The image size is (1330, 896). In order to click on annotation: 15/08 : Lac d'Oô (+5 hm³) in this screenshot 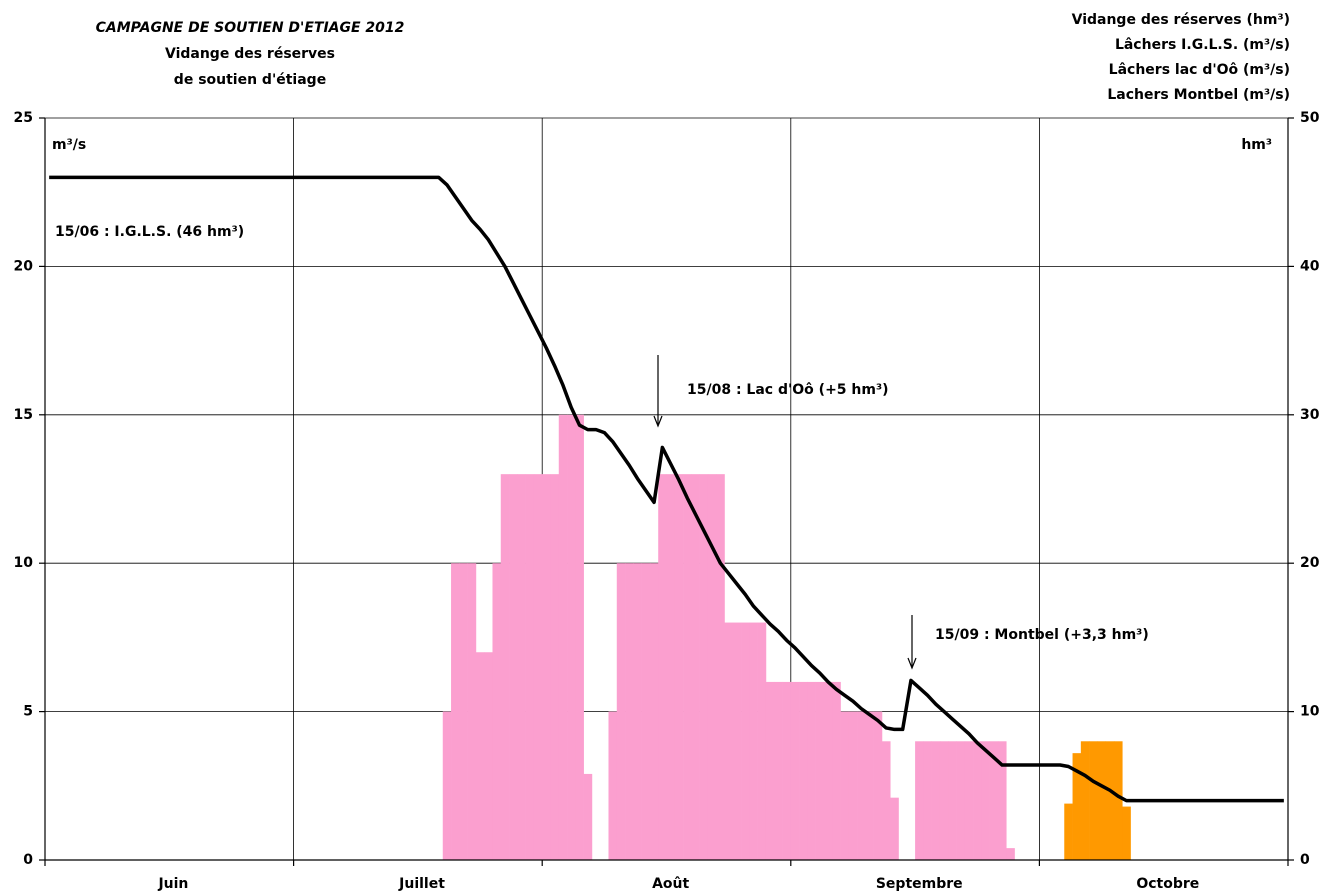, I will do `click(788, 390)`.